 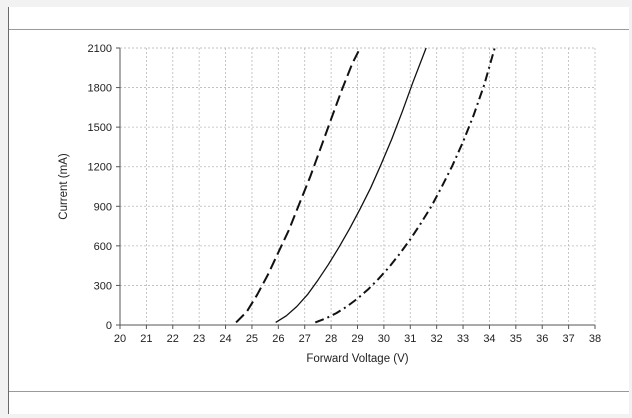 I want to click on y-tick-labels: 0 300 600 900 1200 1500 1800 2100, so click(x=100, y=187).